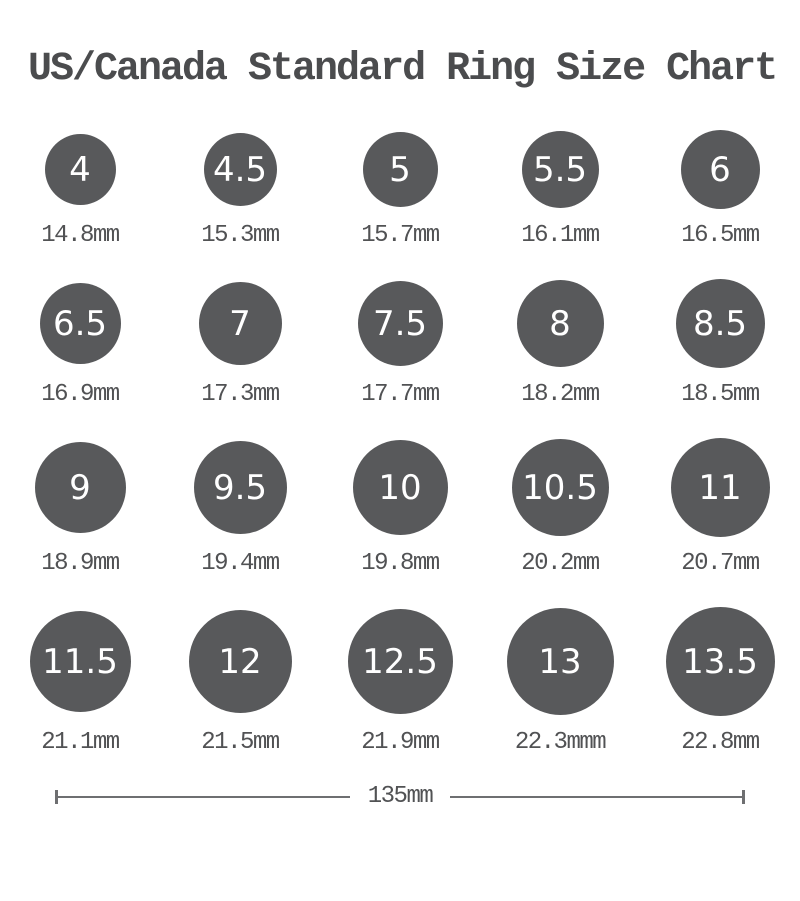 The image size is (800, 901). I want to click on diameter-label: 18.2mm, so click(560, 394).